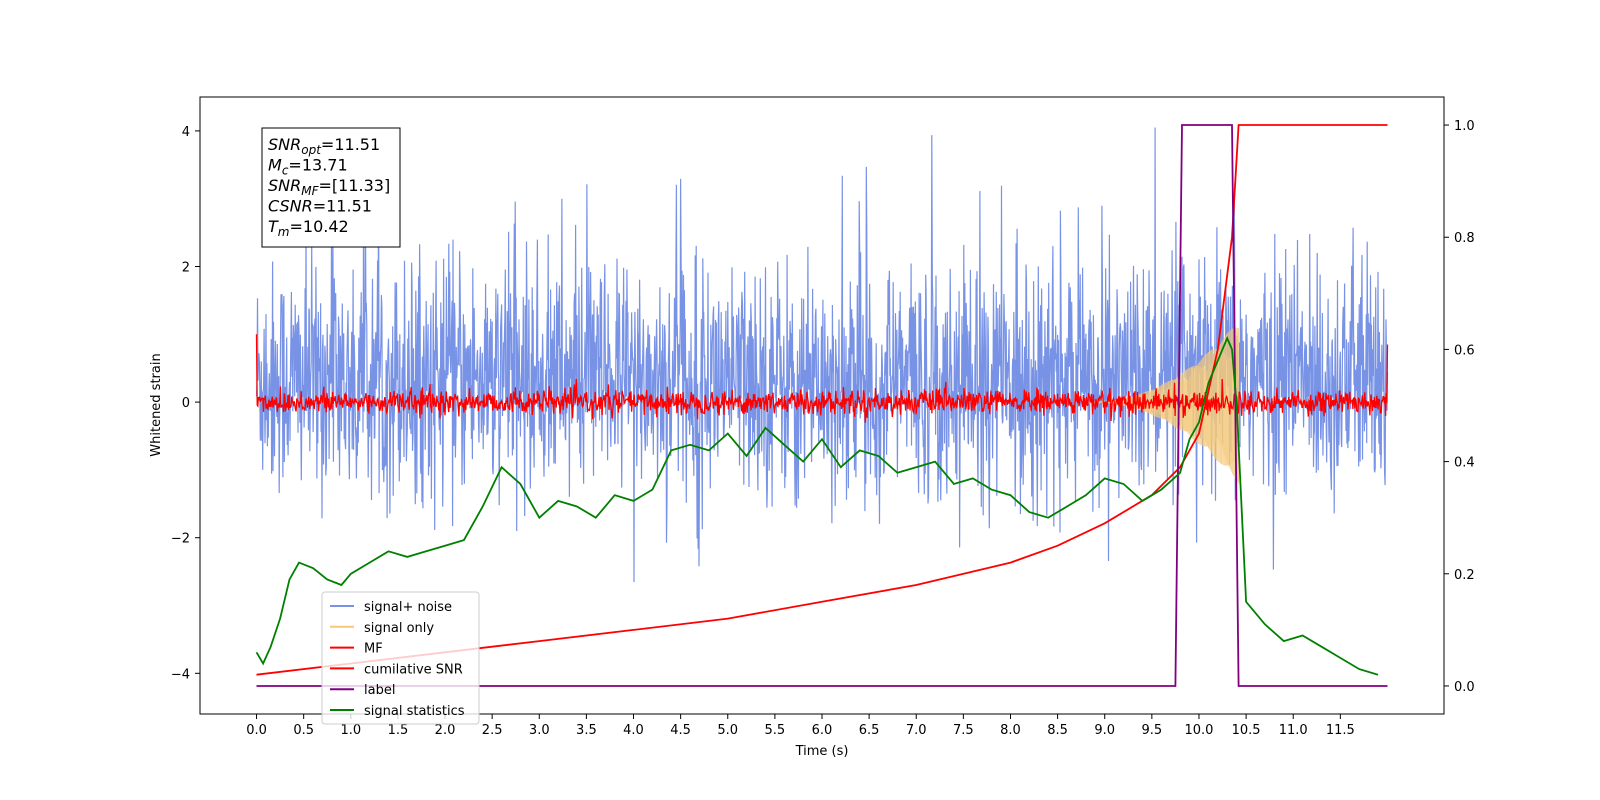  I want to click on legend-frame, so click(400, 658).